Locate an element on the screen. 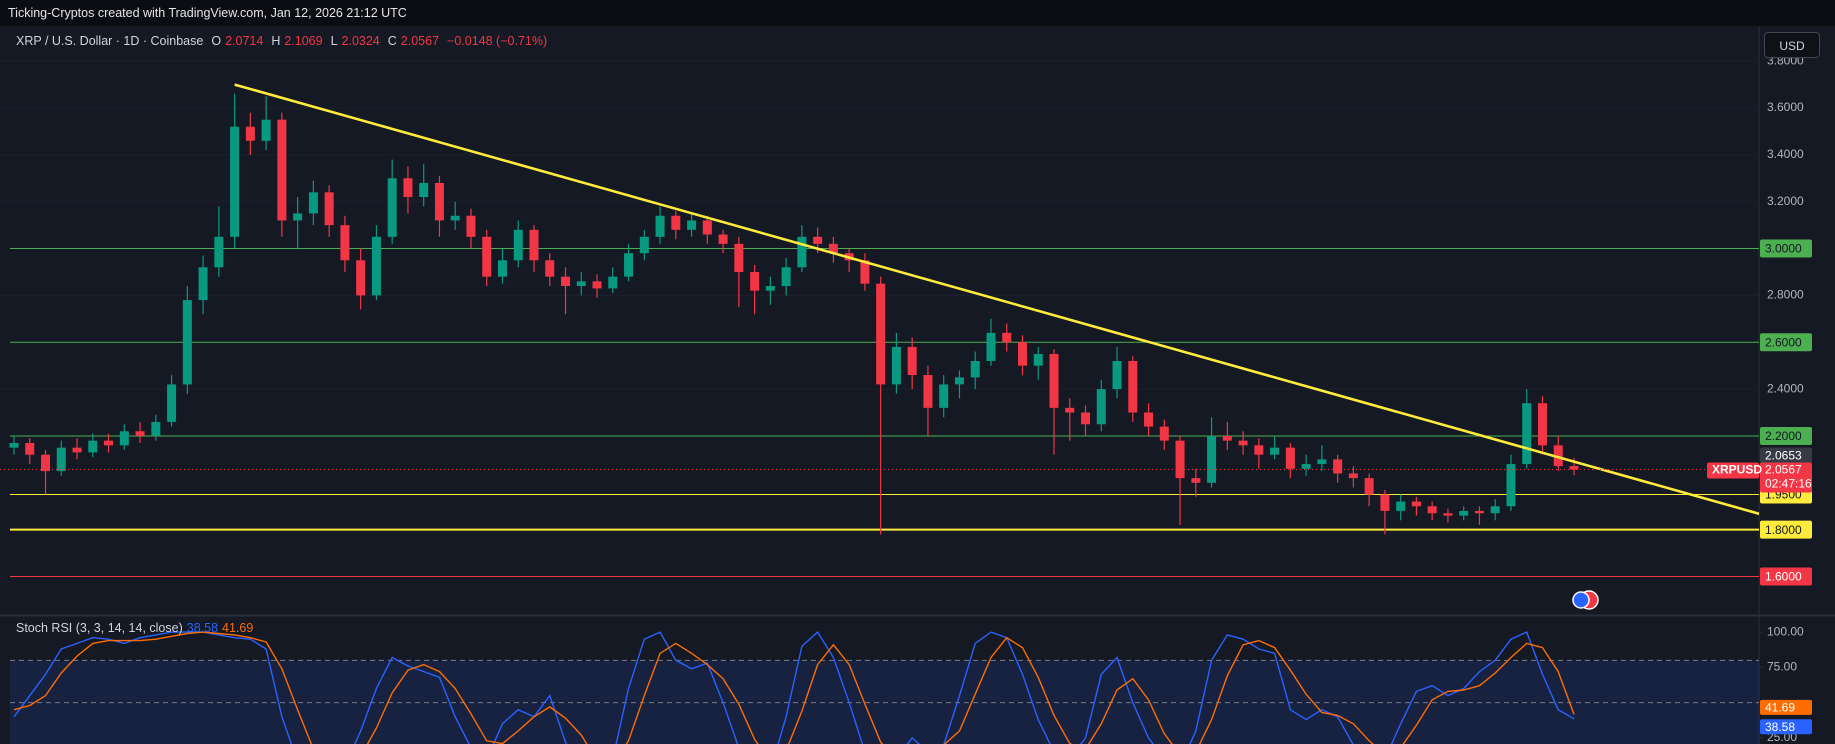 The height and width of the screenshot is (744, 1835). symbol-tag-box is located at coordinates (1733, 470).